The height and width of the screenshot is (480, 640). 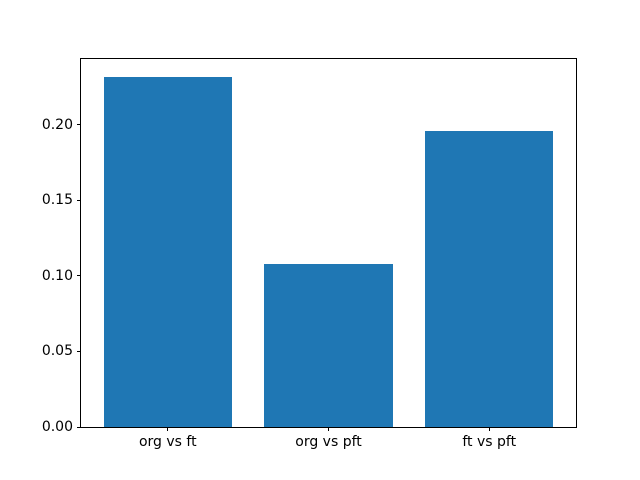 What do you see at coordinates (57, 200) in the screenshot?
I see `y-tick-label-0-15: 0.15` at bounding box center [57, 200].